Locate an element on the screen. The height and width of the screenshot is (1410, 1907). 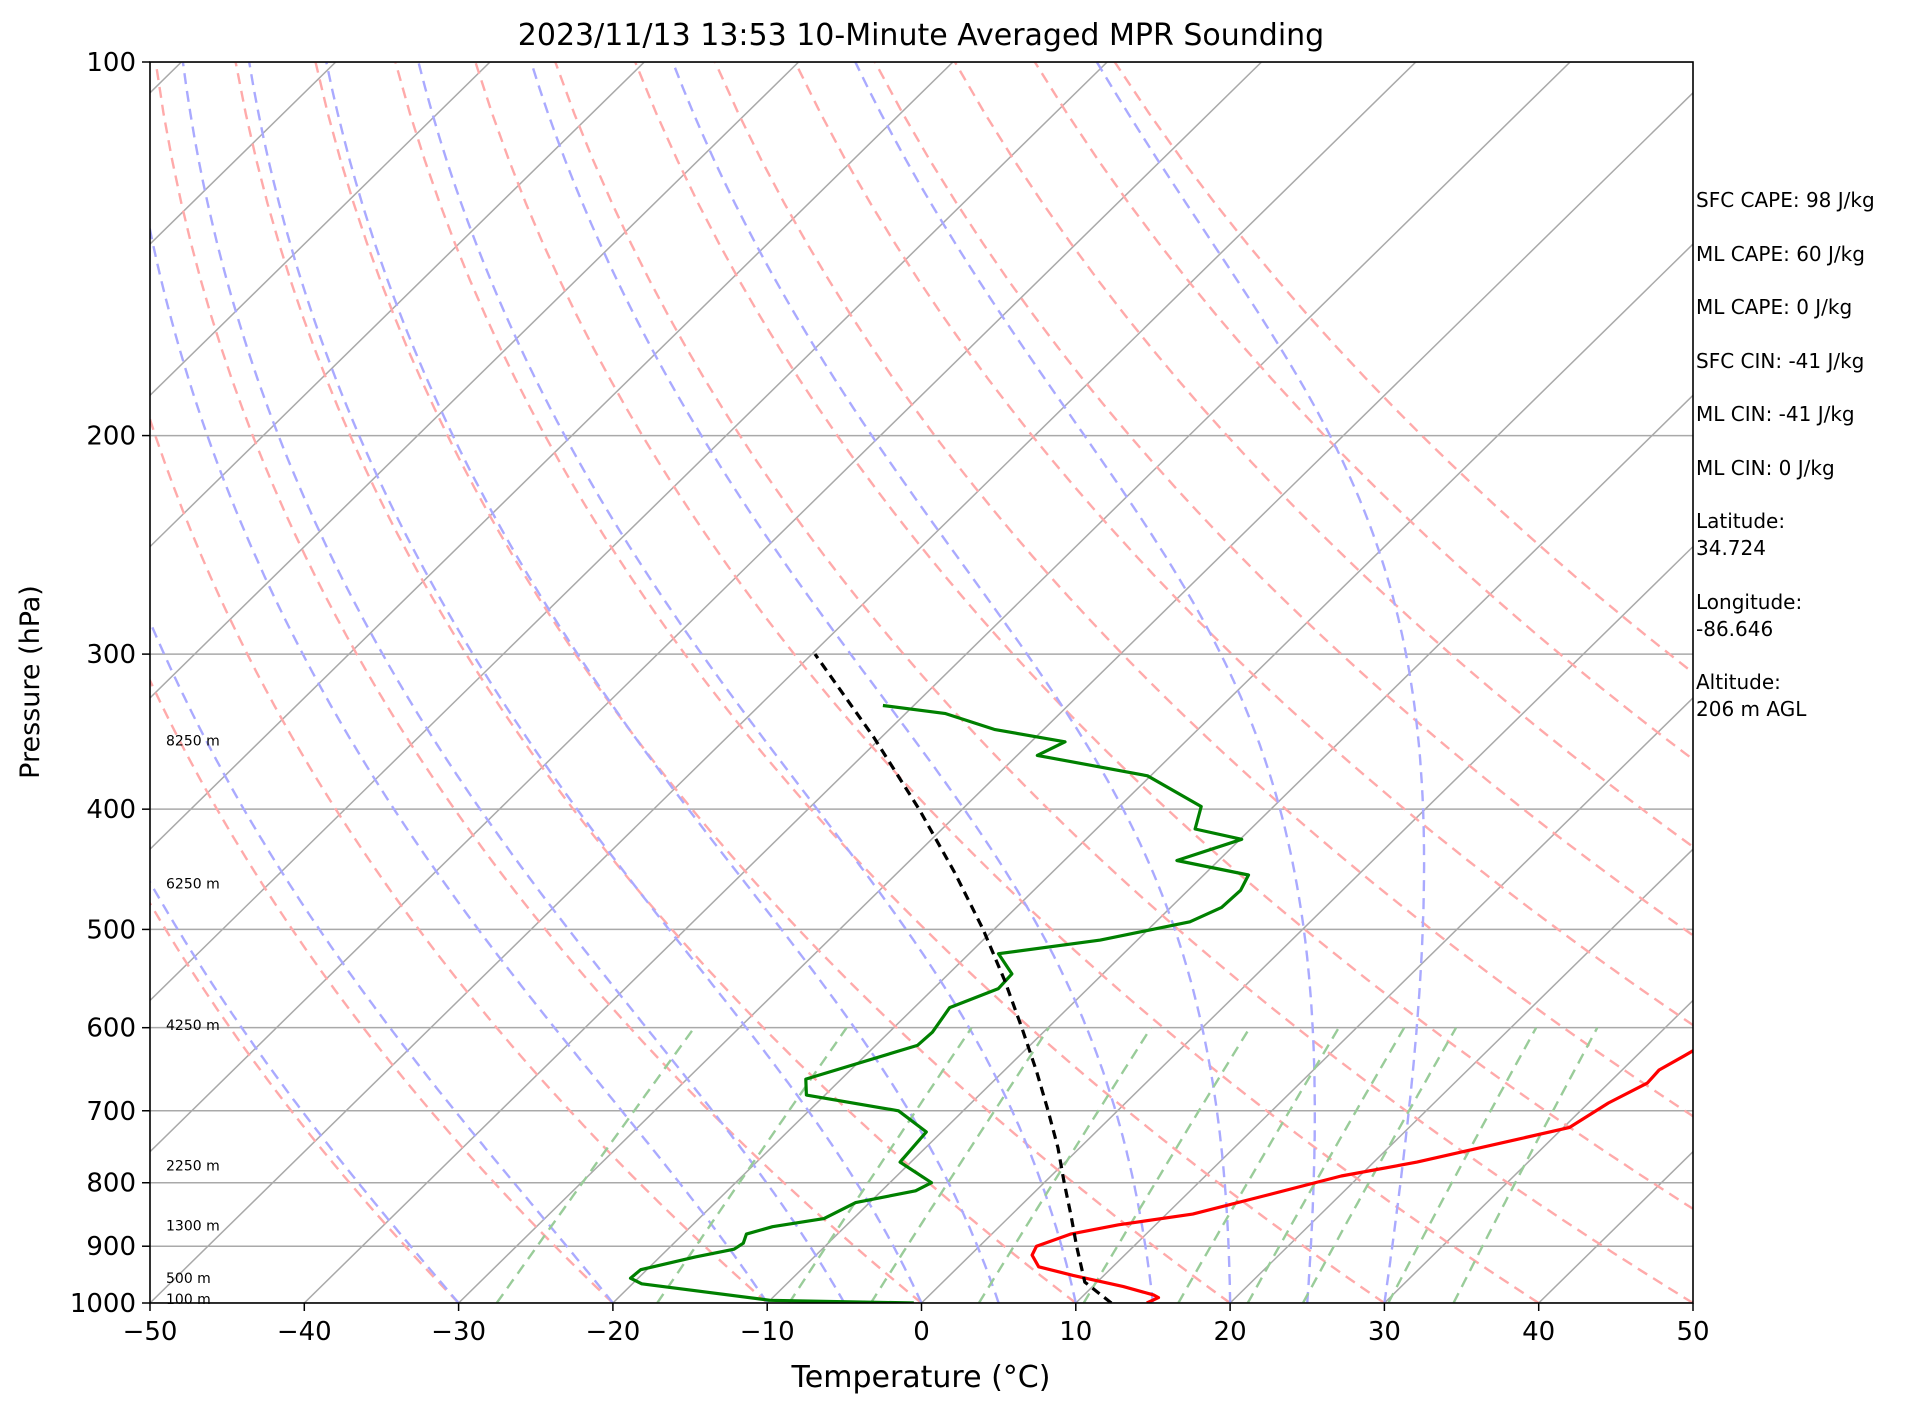
y-tick-label: 800 is located at coordinates (111, 1184).